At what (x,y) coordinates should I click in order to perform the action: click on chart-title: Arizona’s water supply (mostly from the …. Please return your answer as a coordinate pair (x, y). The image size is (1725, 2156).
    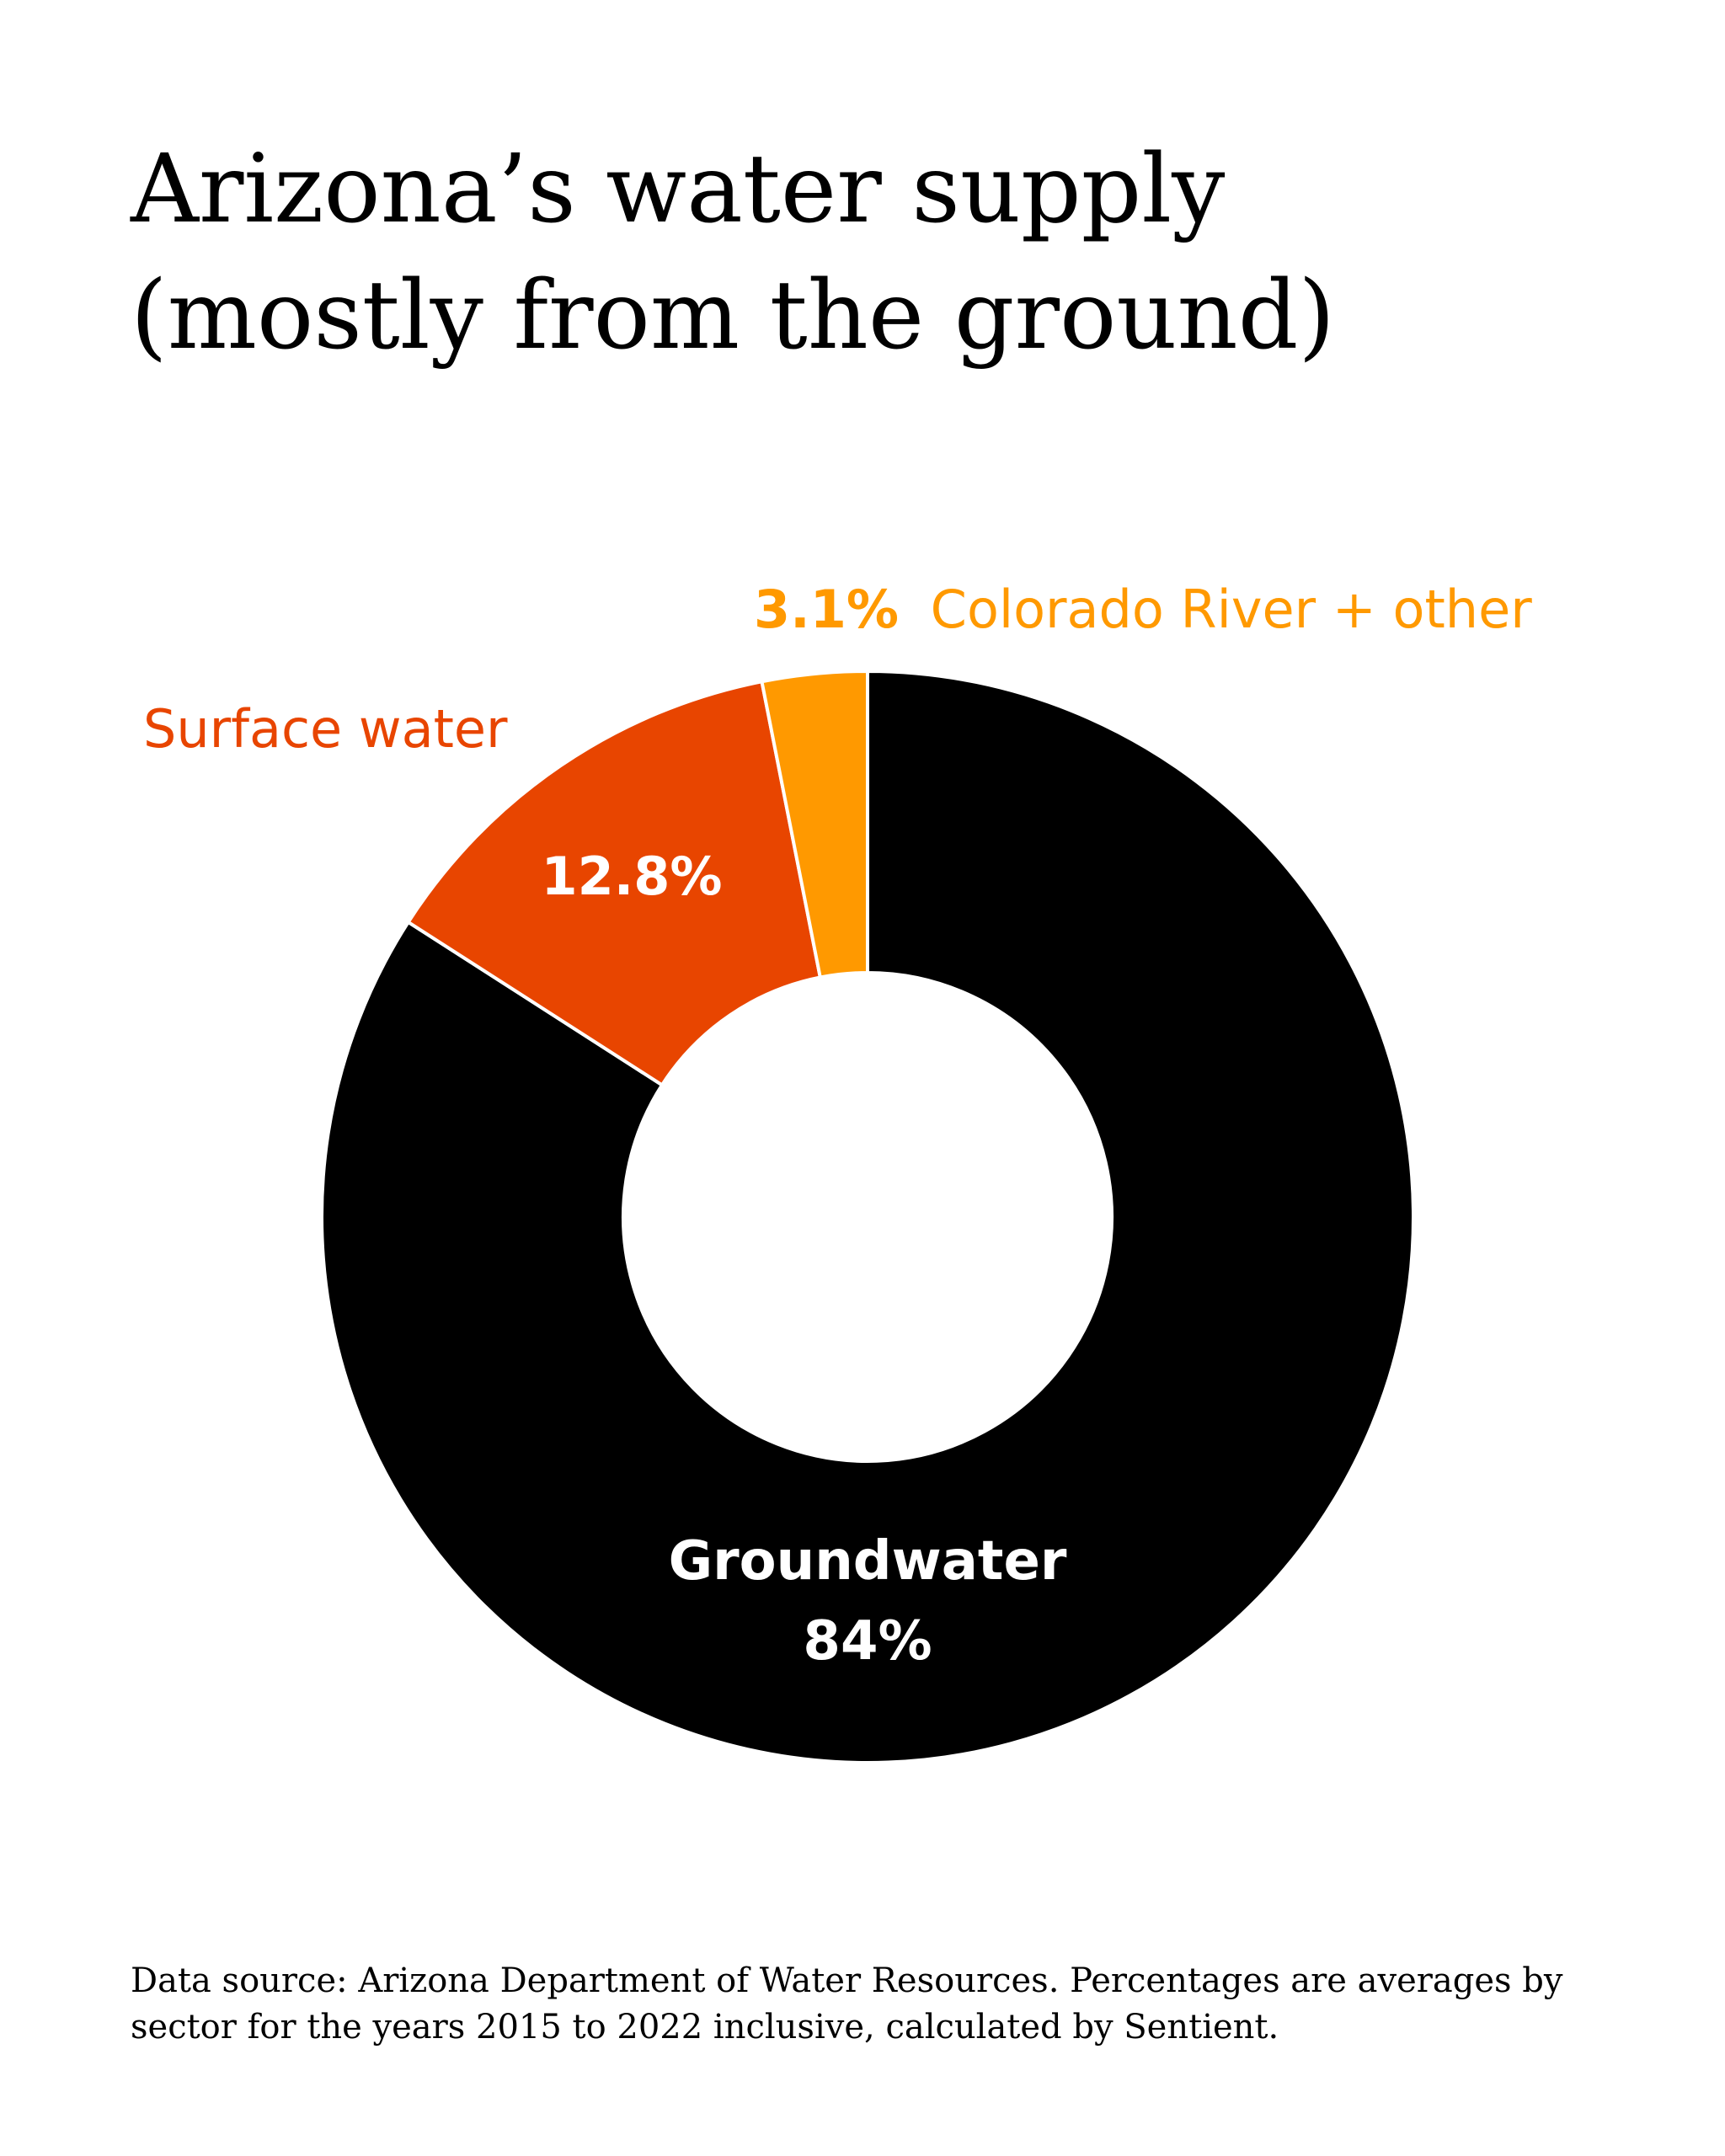
    Looking at the image, I should click on (733, 253).